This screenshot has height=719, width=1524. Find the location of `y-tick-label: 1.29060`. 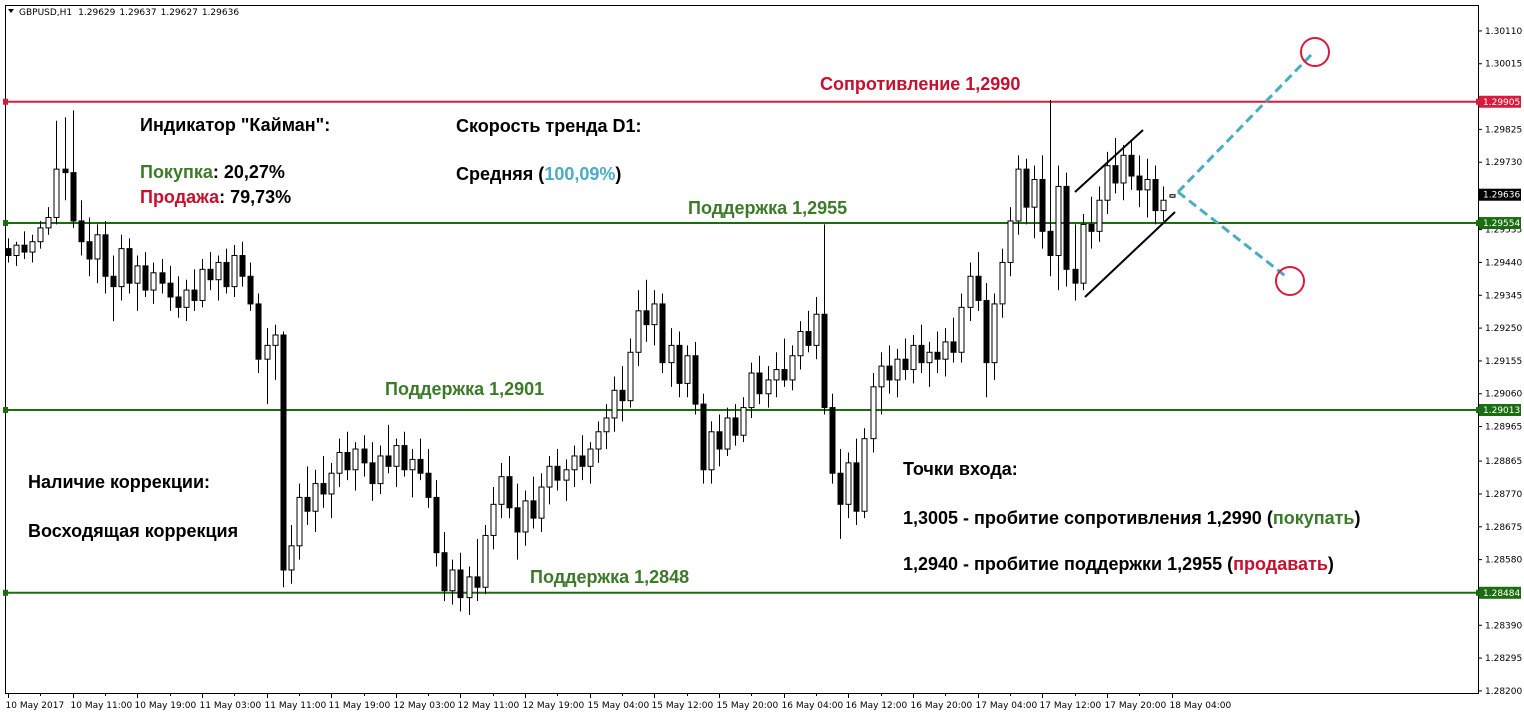

y-tick-label: 1.29060 is located at coordinates (1503, 395).